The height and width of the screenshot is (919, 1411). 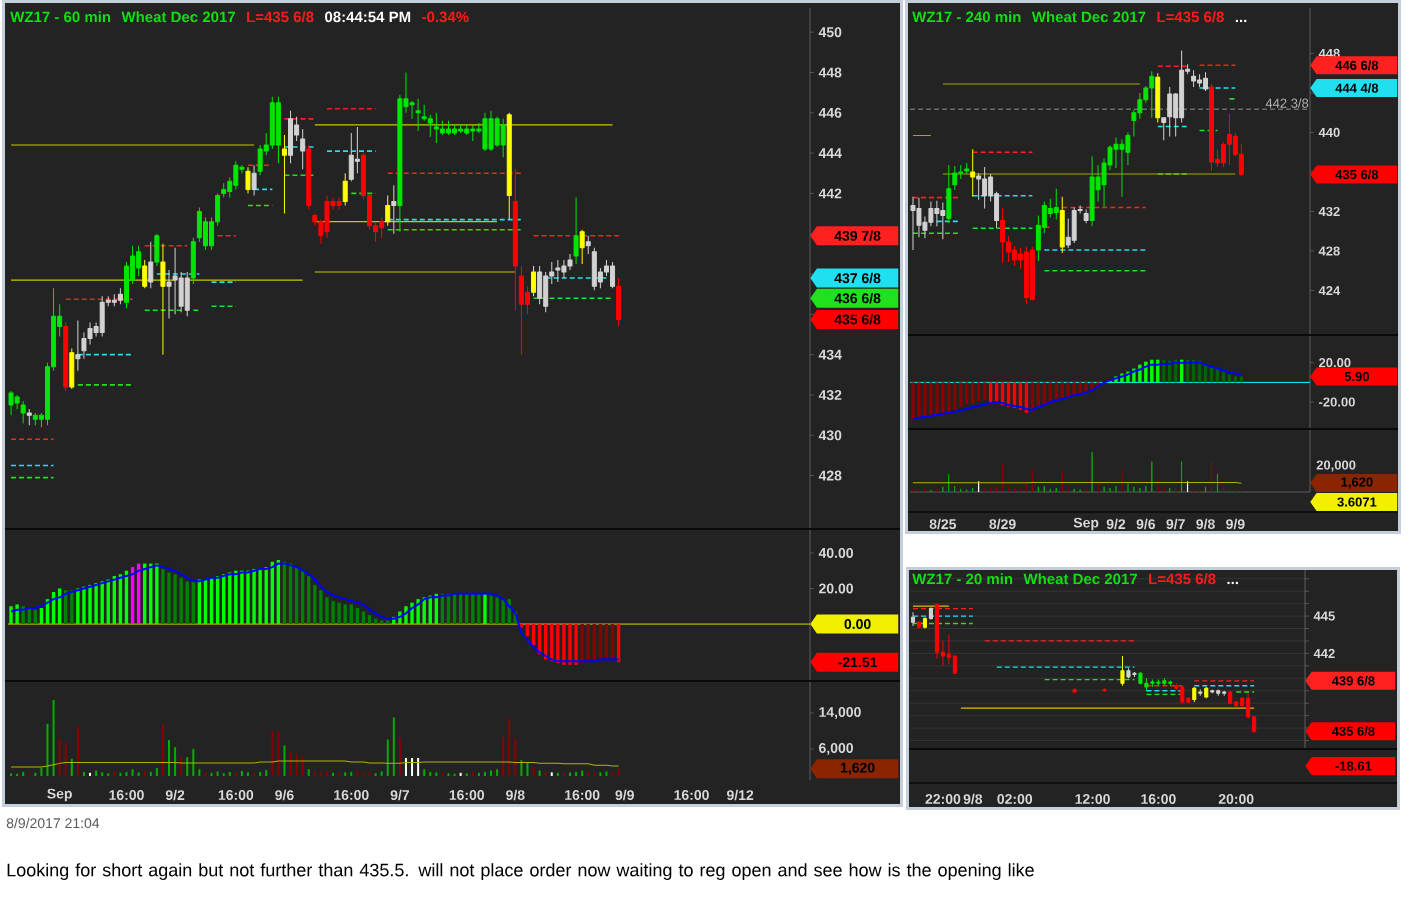 What do you see at coordinates (1015, 799) in the screenshot?
I see `x-tick-label: 02:00` at bounding box center [1015, 799].